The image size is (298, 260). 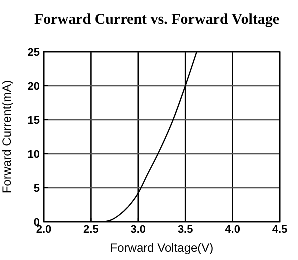 What do you see at coordinates (34, 53) in the screenshot?
I see `y-tick-label: 25` at bounding box center [34, 53].